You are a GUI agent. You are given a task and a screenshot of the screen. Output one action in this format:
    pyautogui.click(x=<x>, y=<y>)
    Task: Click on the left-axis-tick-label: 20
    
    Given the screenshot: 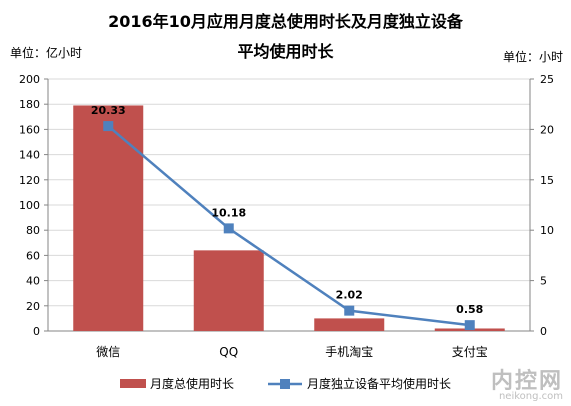 What is the action you would take?
    pyautogui.click(x=33, y=306)
    